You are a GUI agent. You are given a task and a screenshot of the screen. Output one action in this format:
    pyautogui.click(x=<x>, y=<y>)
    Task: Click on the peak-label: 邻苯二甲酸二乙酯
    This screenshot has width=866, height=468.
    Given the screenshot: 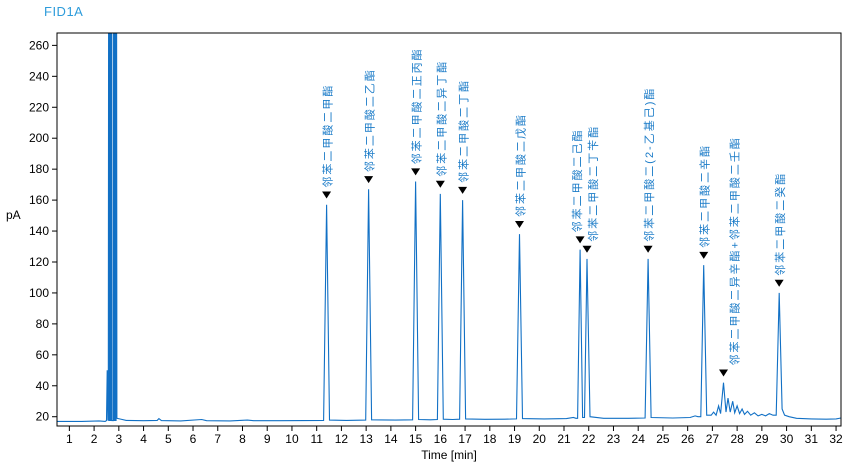 What is the action you would take?
    pyautogui.click(x=370, y=120)
    